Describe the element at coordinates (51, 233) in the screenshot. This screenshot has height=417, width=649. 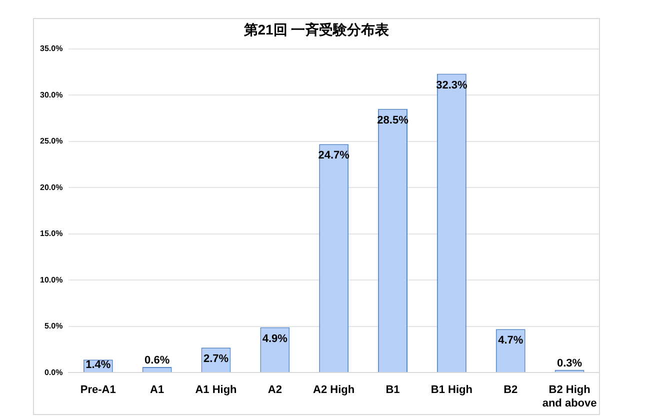
I see `y-tick-label: 15.0%` at that location.